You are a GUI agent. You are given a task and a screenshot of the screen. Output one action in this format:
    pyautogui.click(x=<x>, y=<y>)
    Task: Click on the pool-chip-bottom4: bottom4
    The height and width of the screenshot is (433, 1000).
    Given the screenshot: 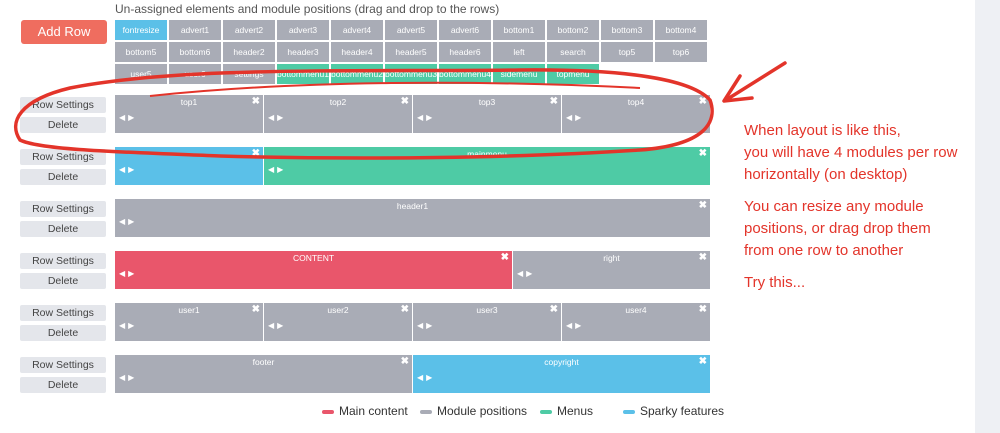 What is the action you would take?
    pyautogui.click(x=681, y=30)
    